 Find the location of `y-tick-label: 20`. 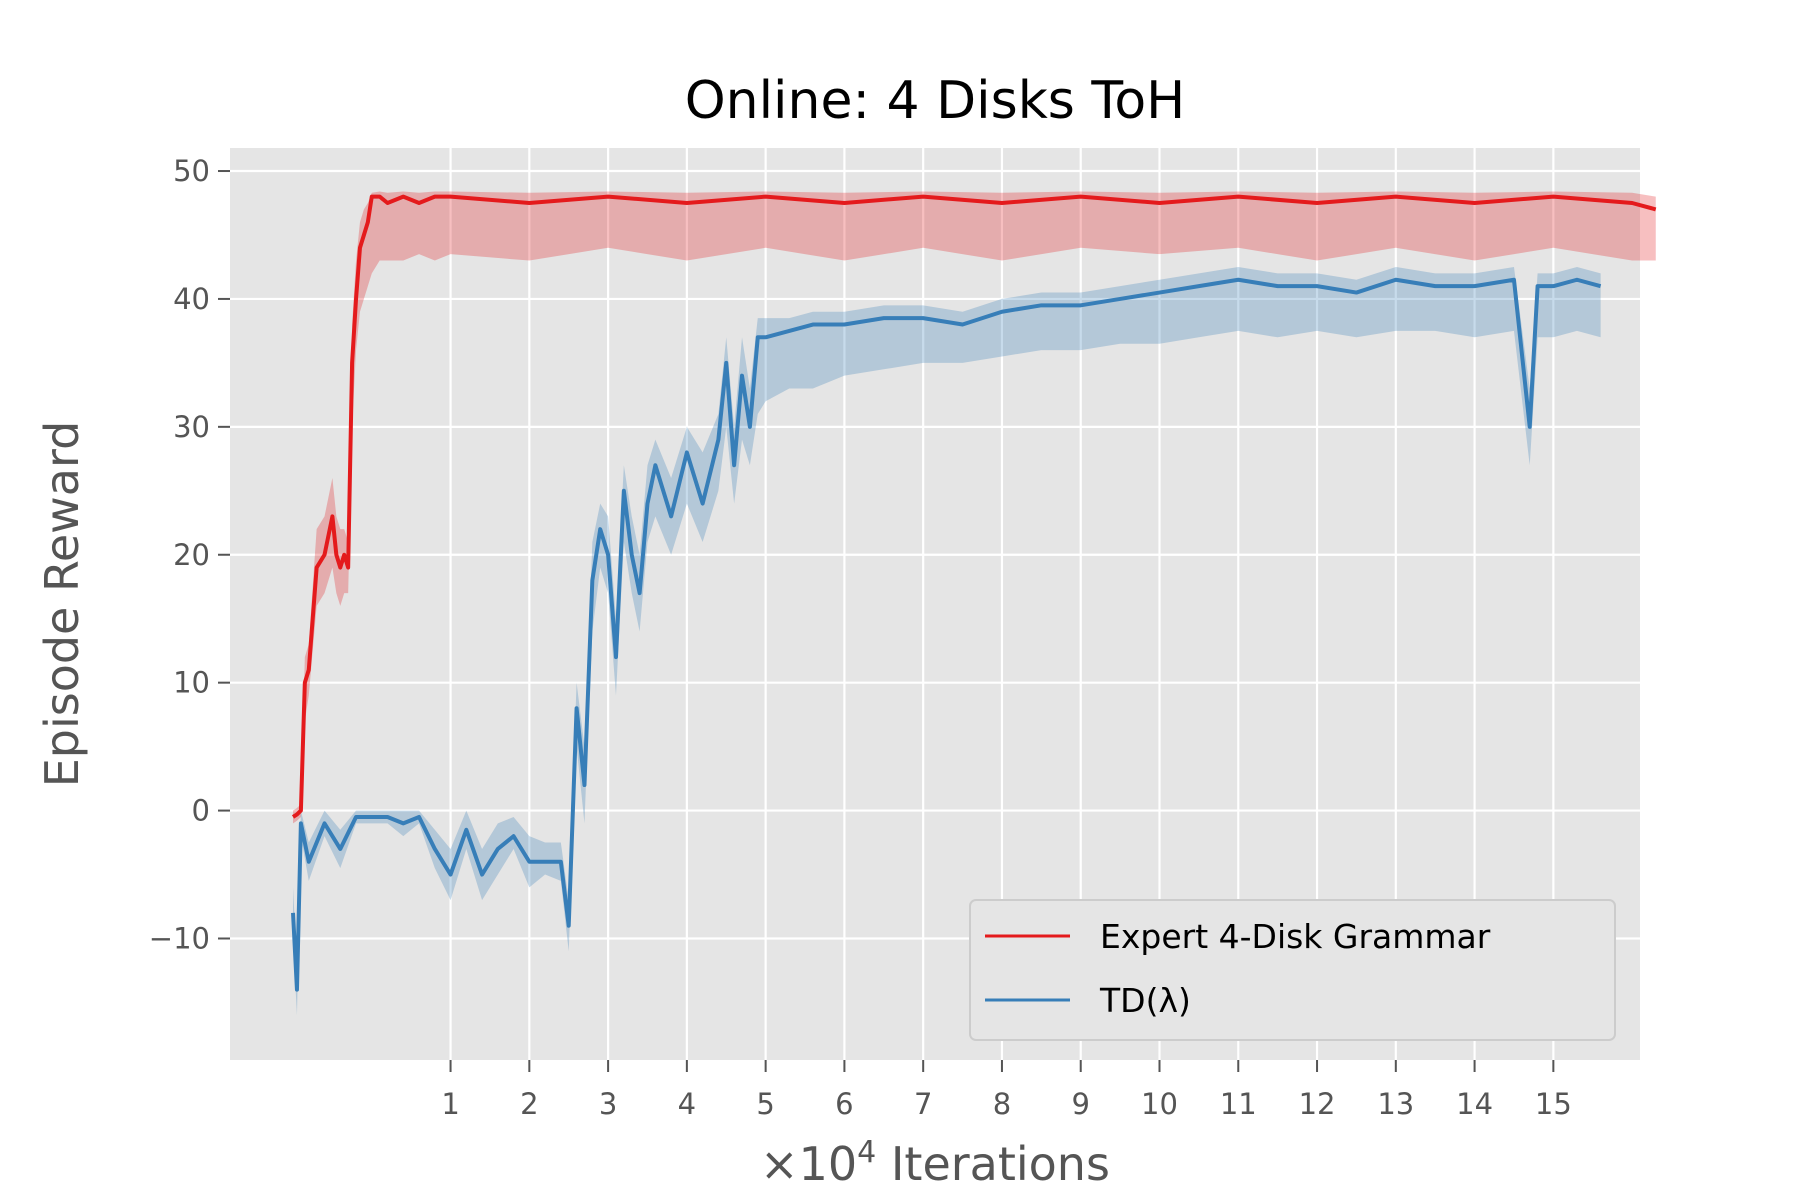

y-tick-label: 20 is located at coordinates (191, 555).